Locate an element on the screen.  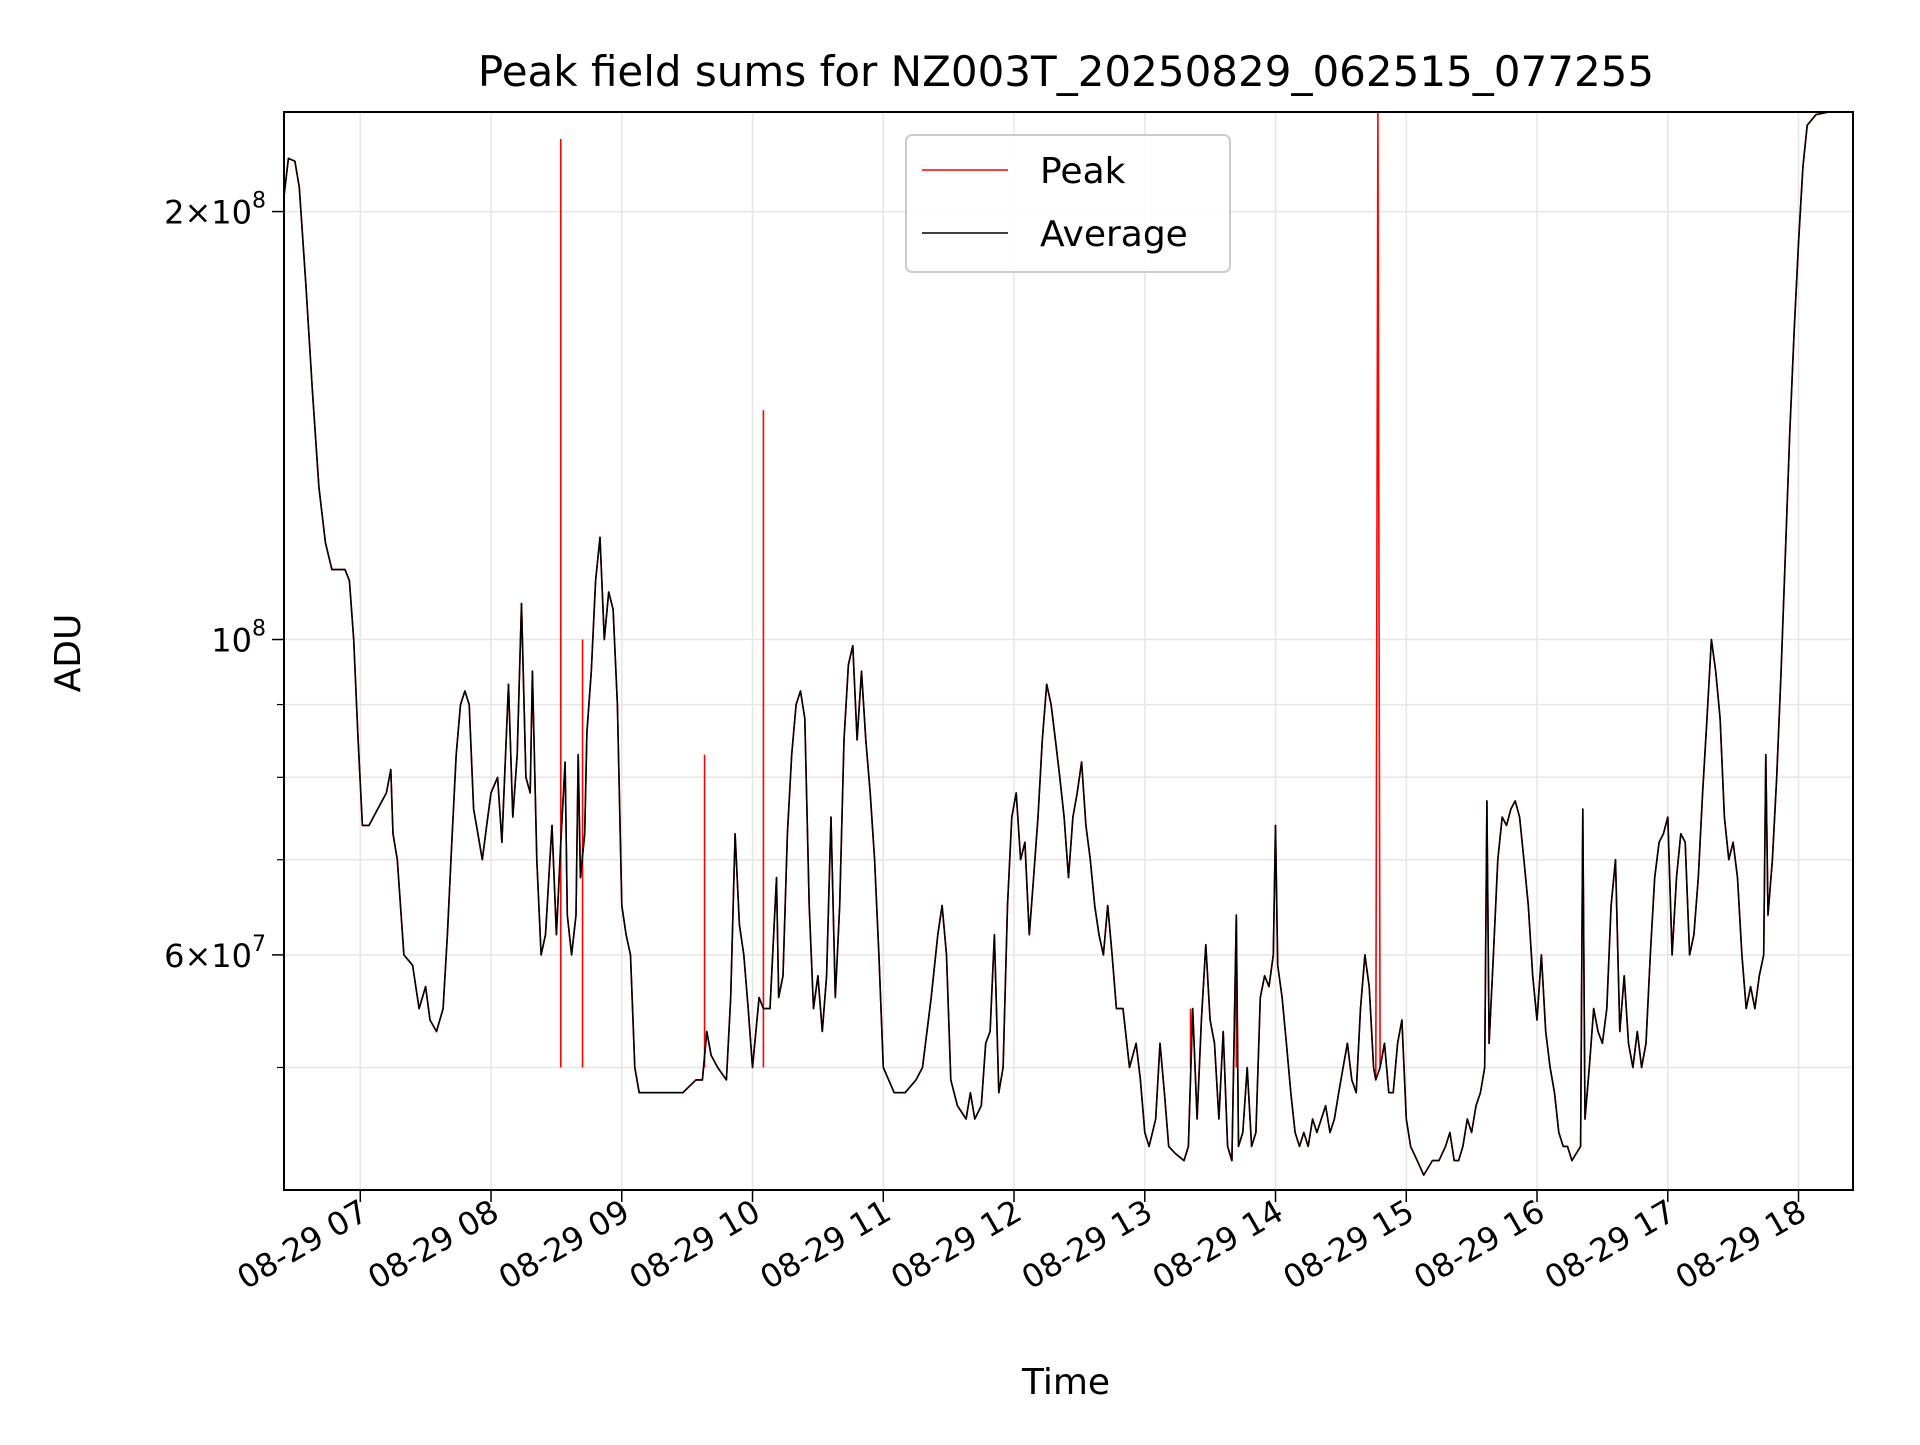
x-axis-label: Time is located at coordinates (1065, 1382).